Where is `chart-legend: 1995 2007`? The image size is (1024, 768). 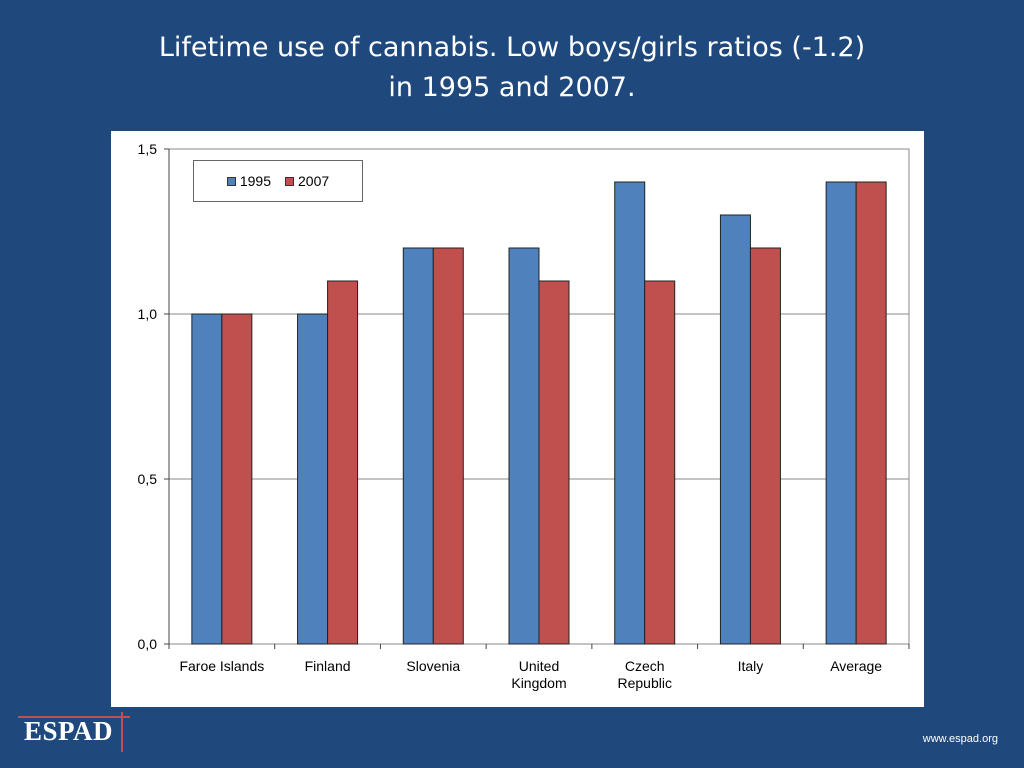
chart-legend: 1995 2007 is located at coordinates (278, 181).